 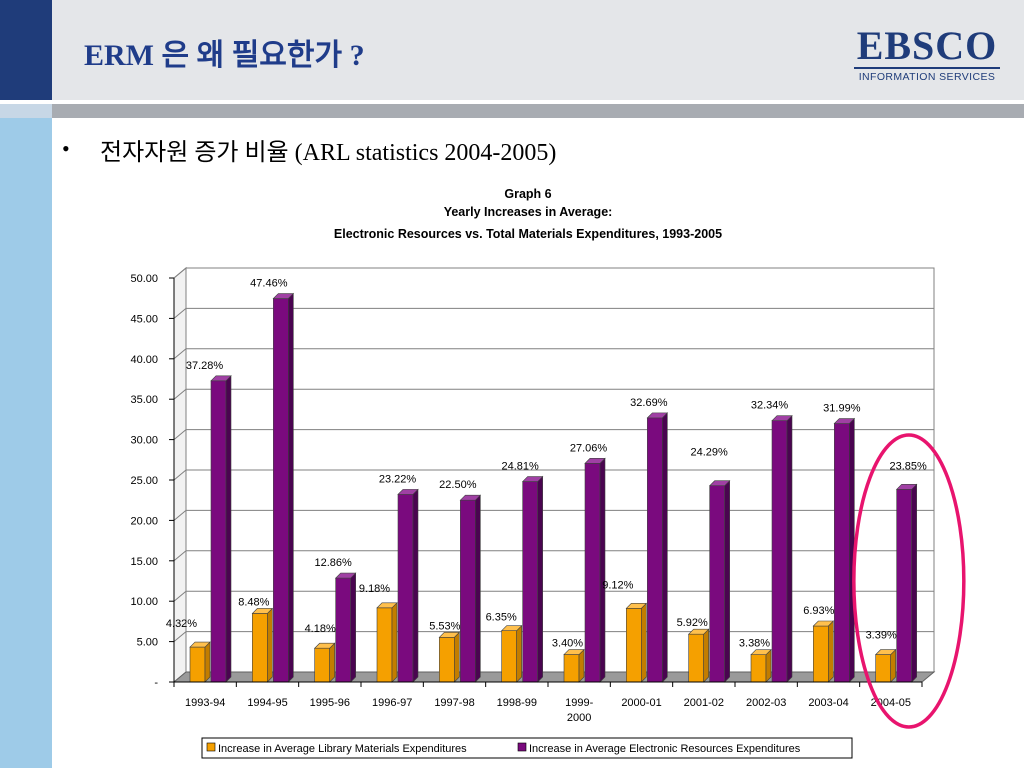 I want to click on electronic-data-label: 23.85%, so click(x=909, y=466).